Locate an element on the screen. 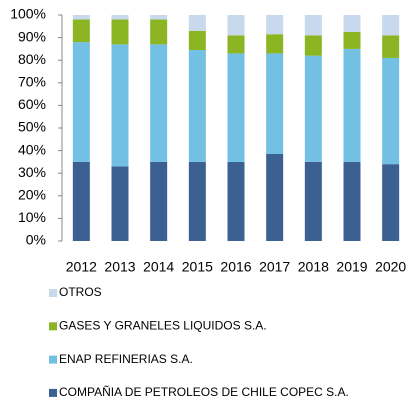 This screenshot has height=406, width=417. y-tick-label: 40% is located at coordinates (32, 149).